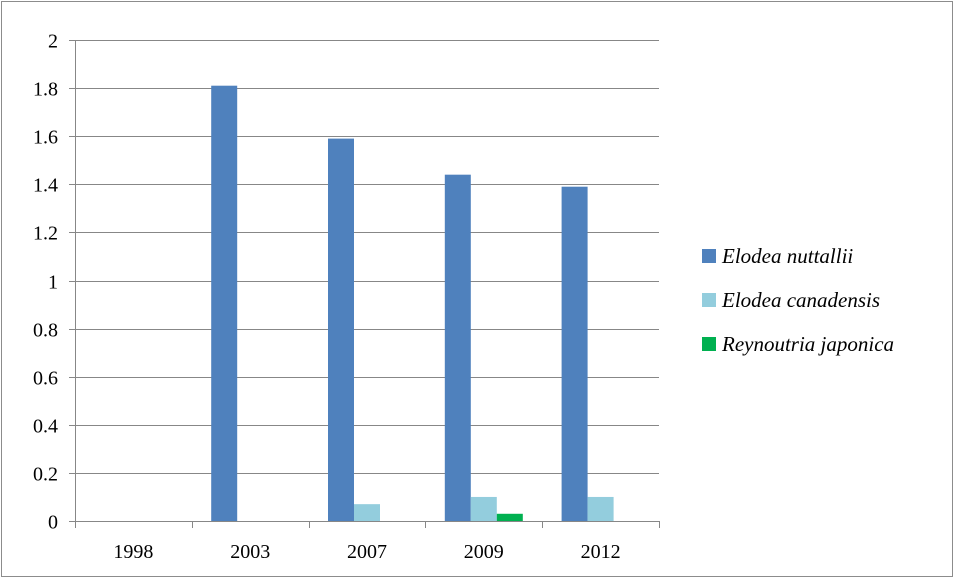 This screenshot has height=580, width=956. I want to click on bar-reynoutria-japonica-2009, so click(509, 517).